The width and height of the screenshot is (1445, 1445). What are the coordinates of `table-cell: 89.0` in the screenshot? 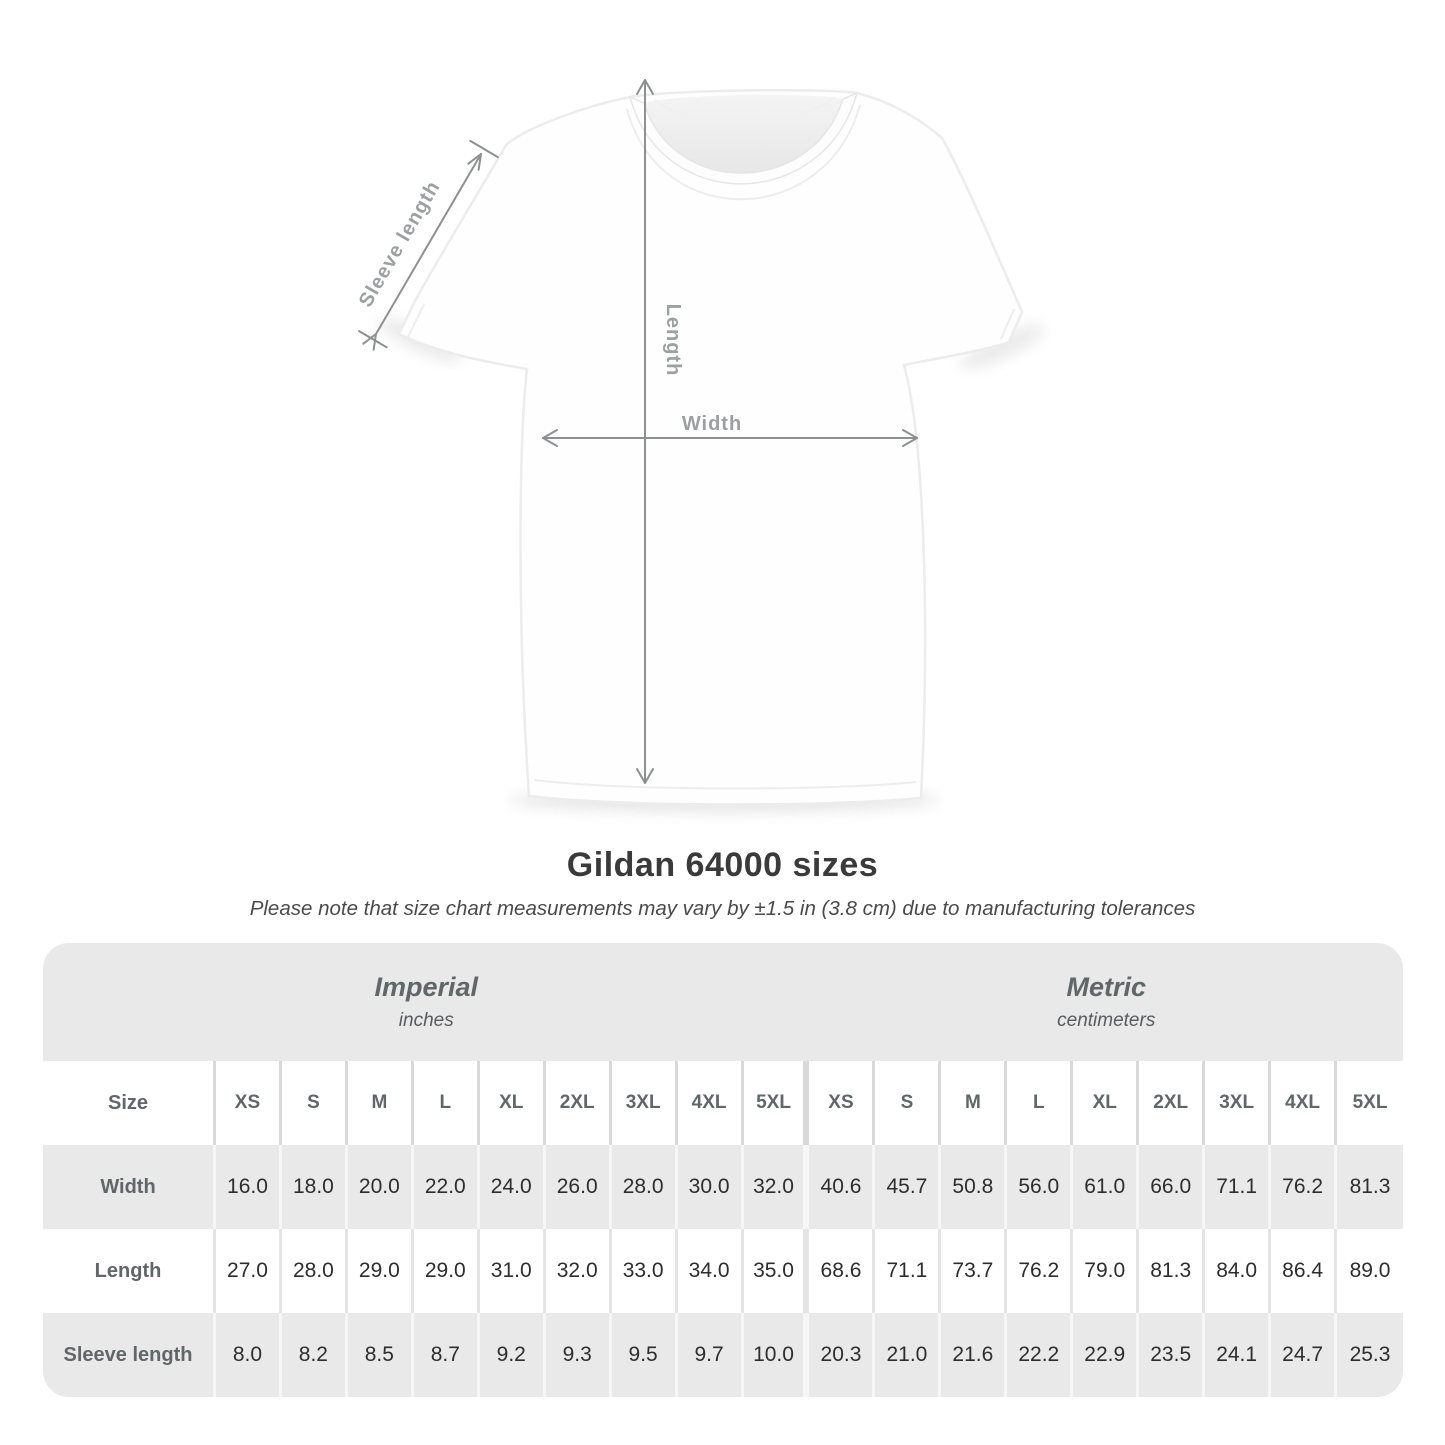 It's located at (1370, 1271).